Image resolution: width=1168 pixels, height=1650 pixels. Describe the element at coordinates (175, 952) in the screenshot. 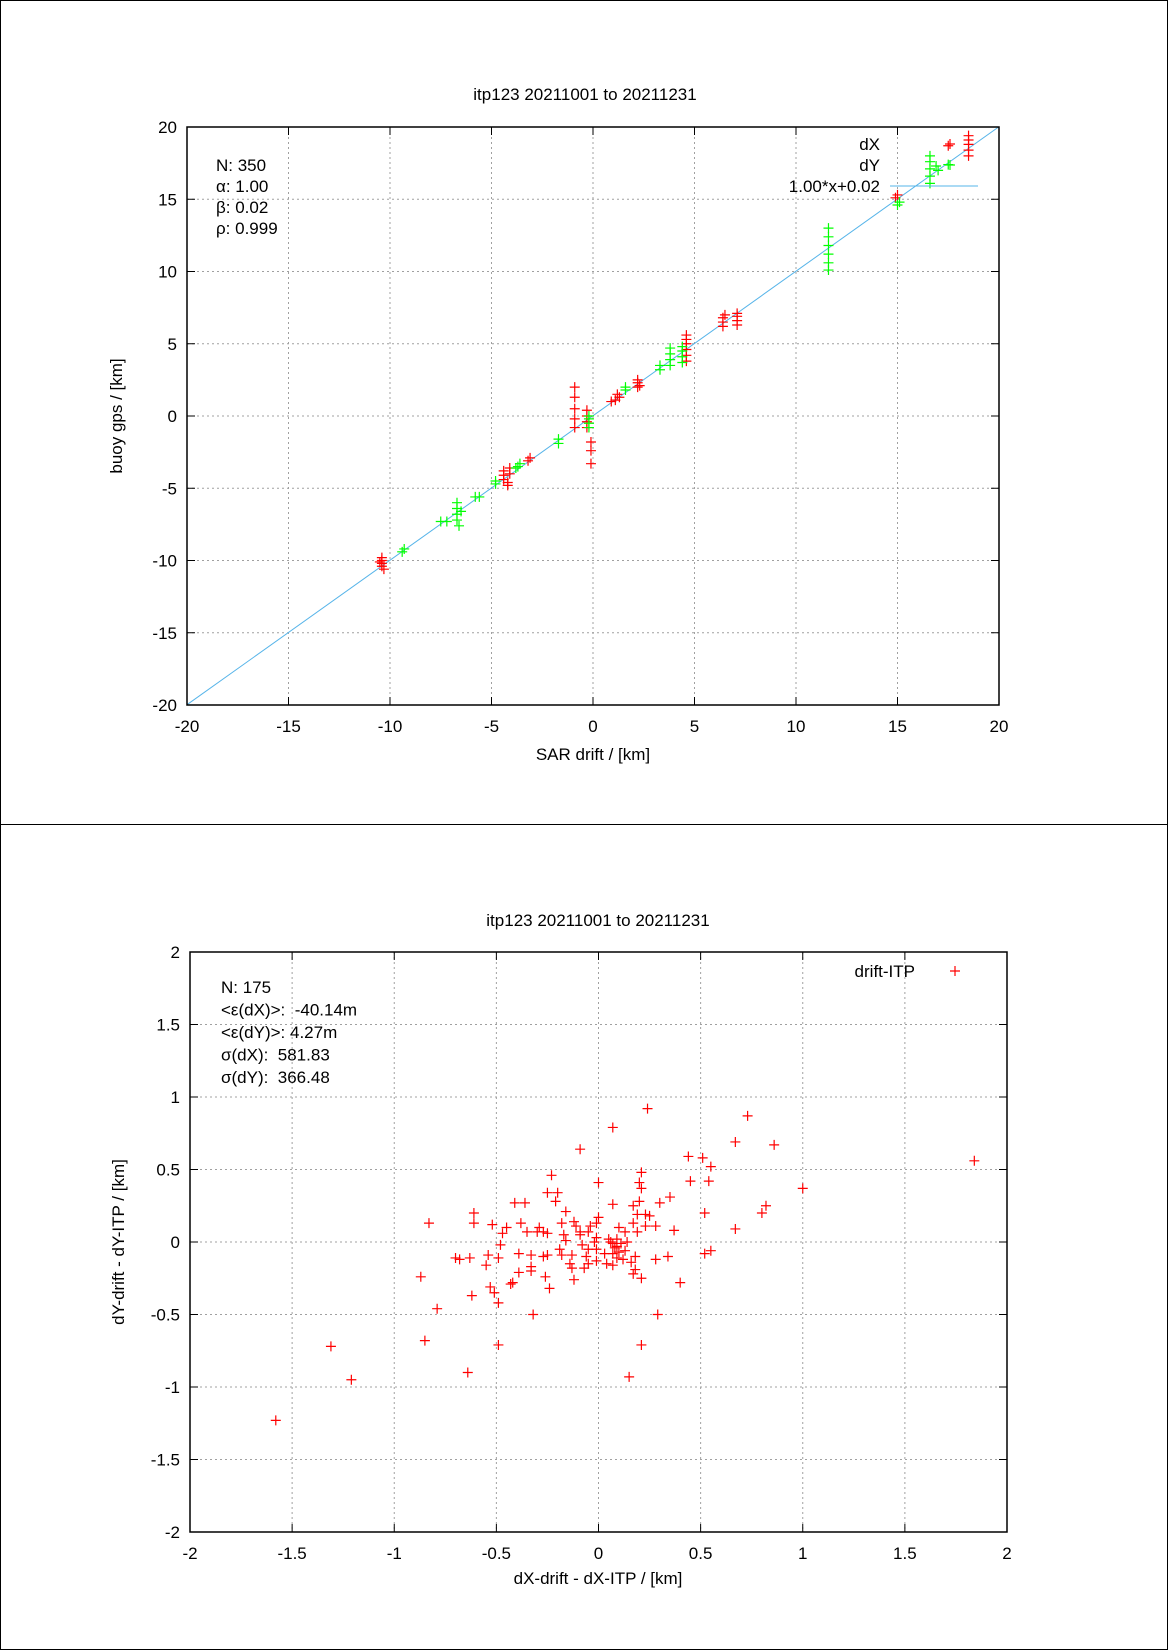

I see `y-tick-label: 2` at that location.